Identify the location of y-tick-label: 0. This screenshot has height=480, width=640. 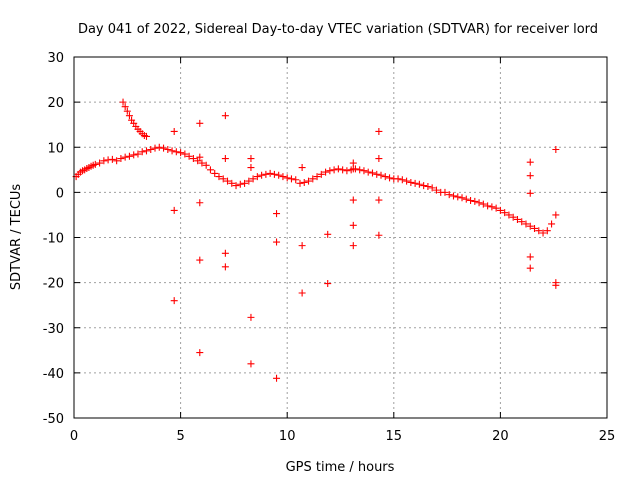
(60, 193).